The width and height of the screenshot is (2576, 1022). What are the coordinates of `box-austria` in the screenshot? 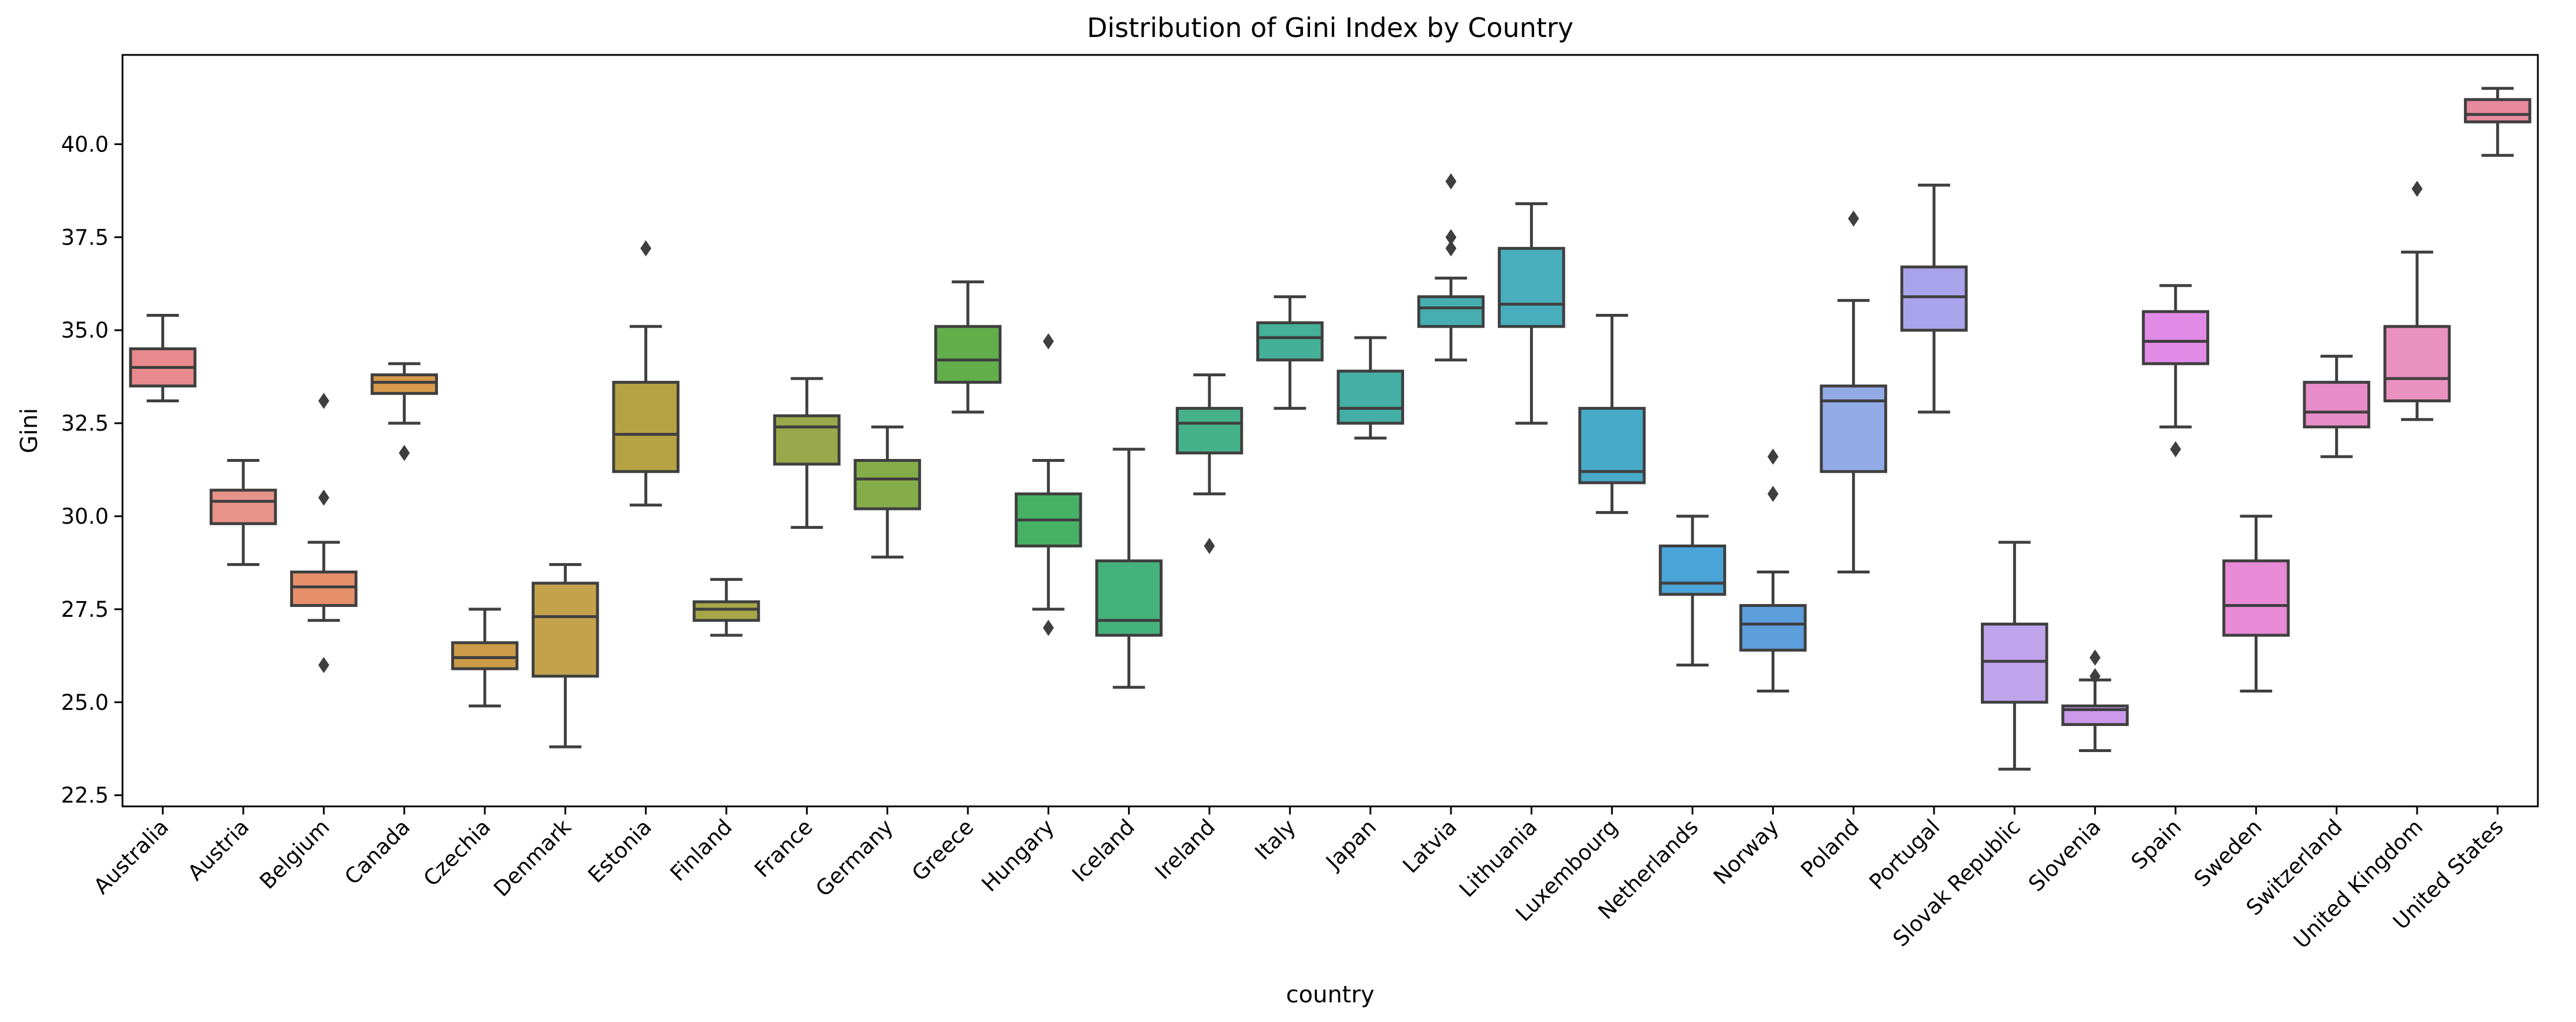 It's located at (243, 506).